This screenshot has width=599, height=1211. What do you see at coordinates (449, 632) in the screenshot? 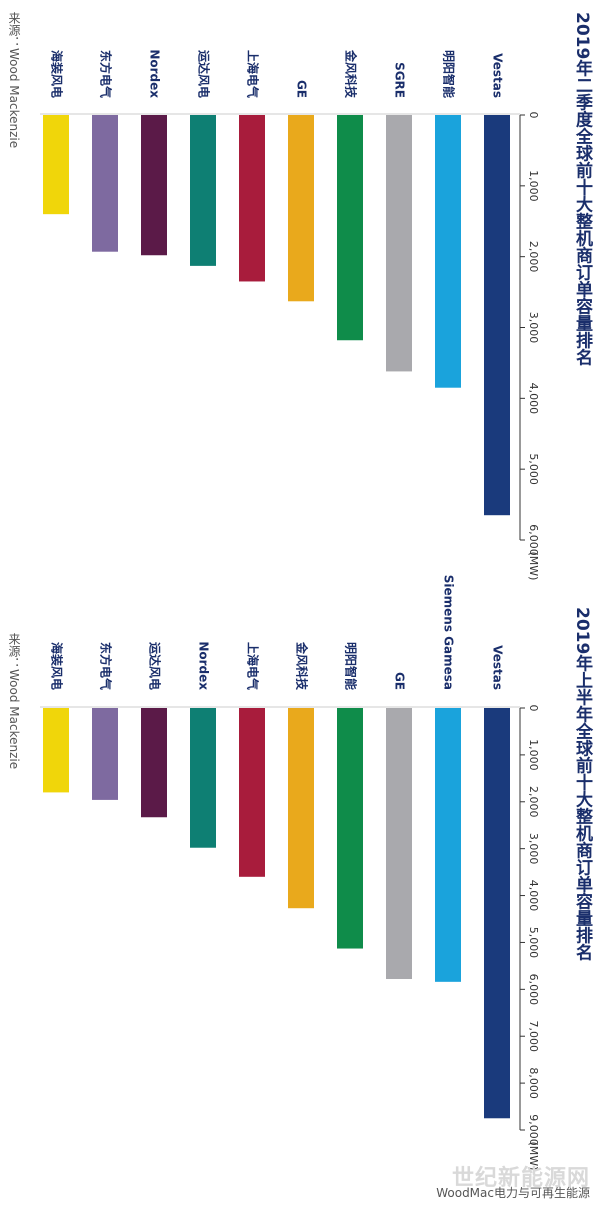
I see `category-label: Siemens Gamesa` at bounding box center [449, 632].